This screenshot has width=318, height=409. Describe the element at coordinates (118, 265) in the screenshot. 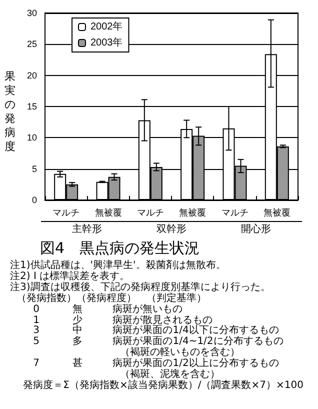

I see `text: 注1)供試品種は、'興津早生'。殺菌剤は無散布。` at that location.